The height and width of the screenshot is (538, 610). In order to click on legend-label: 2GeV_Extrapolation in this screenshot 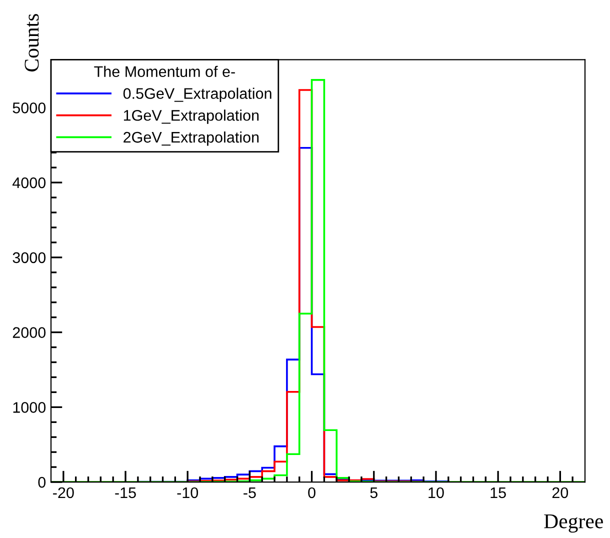, I will do `click(191, 138)`.